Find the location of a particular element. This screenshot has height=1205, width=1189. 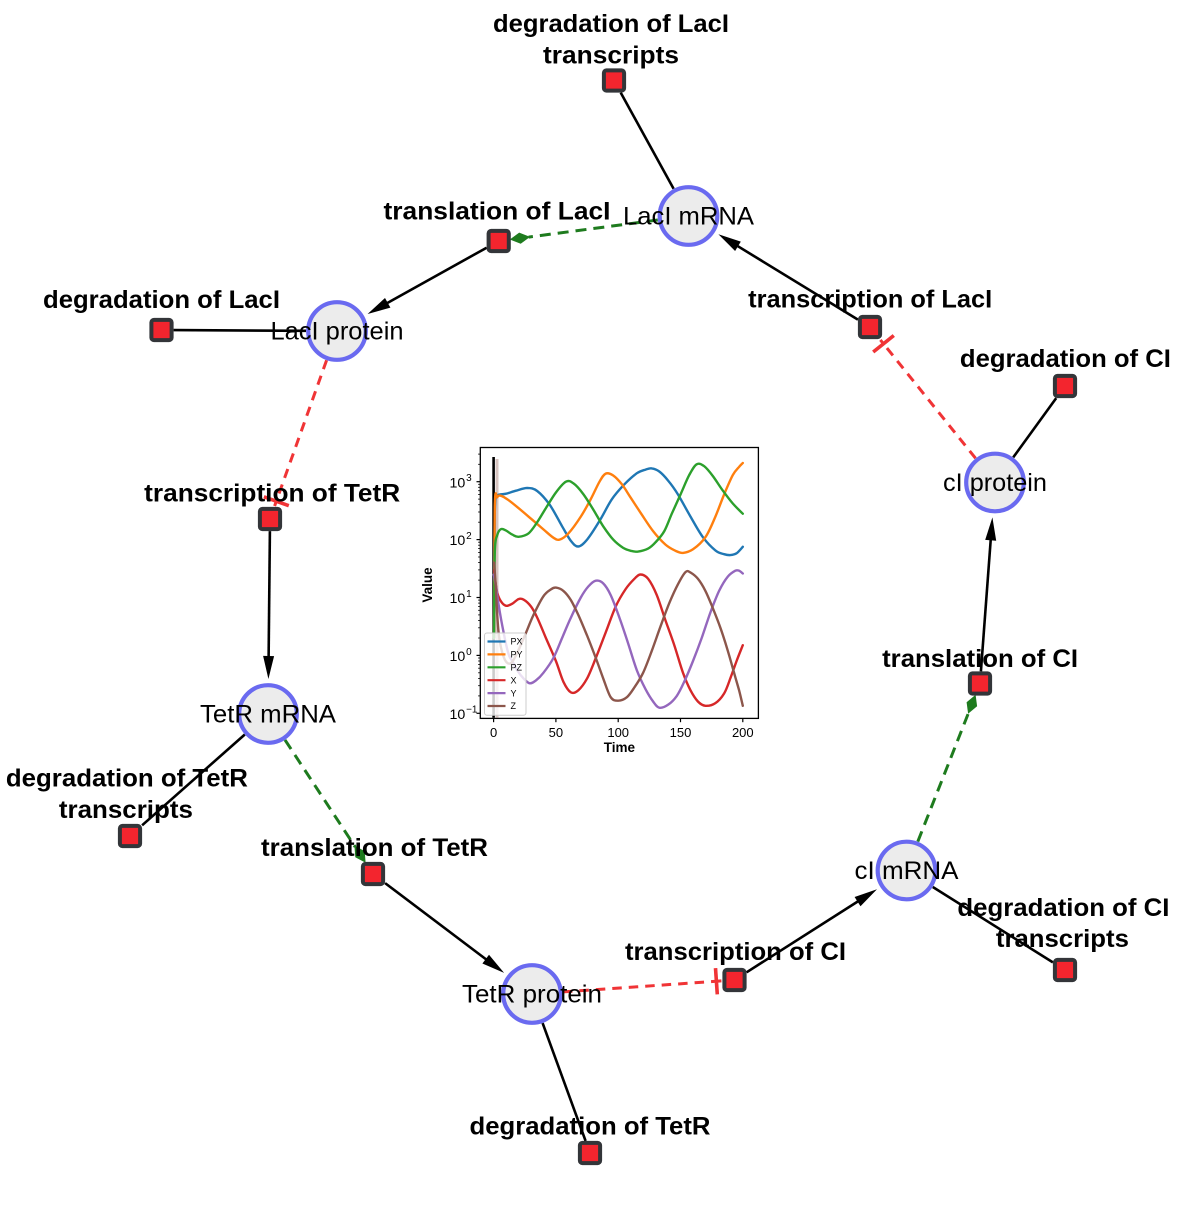

svg-text: 100 is located at coordinates (618, 732).